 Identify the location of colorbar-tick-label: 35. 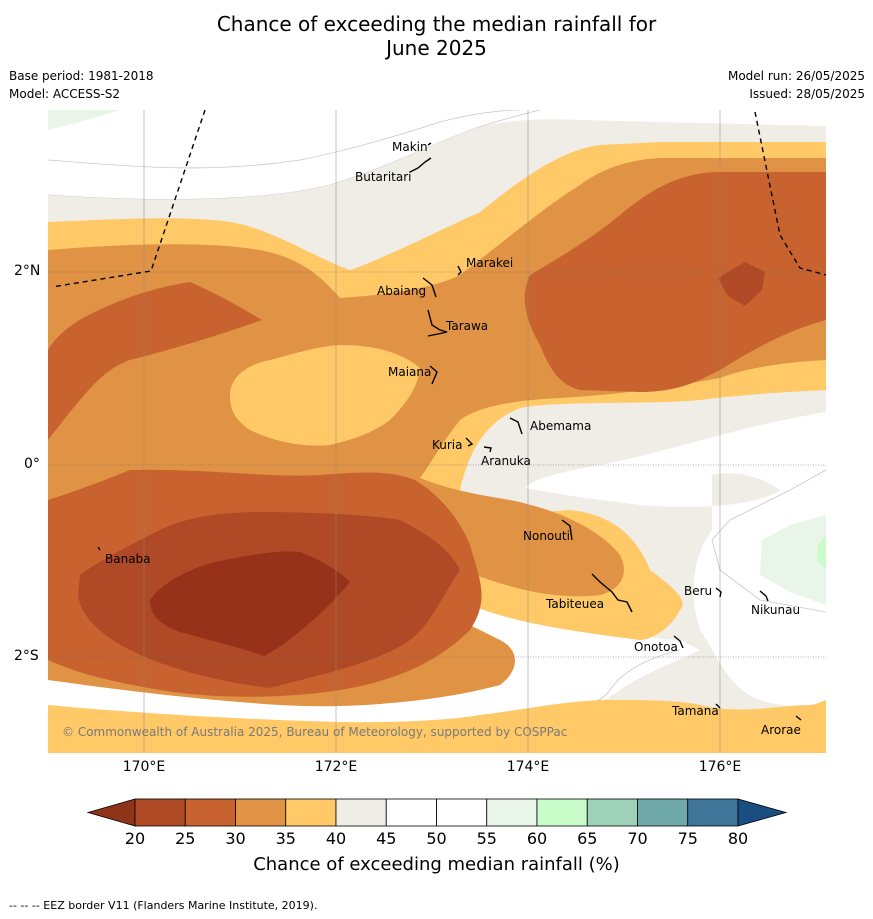
(285, 838).